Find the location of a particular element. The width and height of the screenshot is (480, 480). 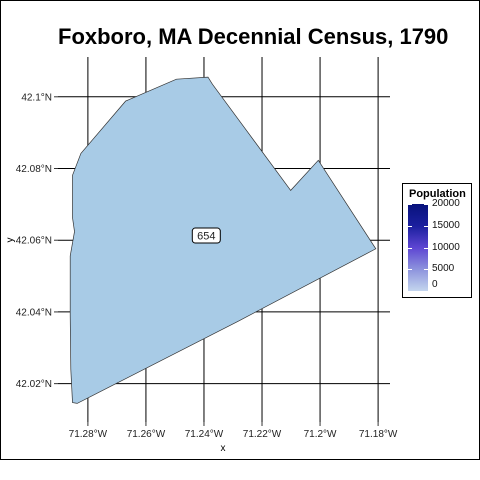

legend-tick-label: 10000 is located at coordinates (446, 247).